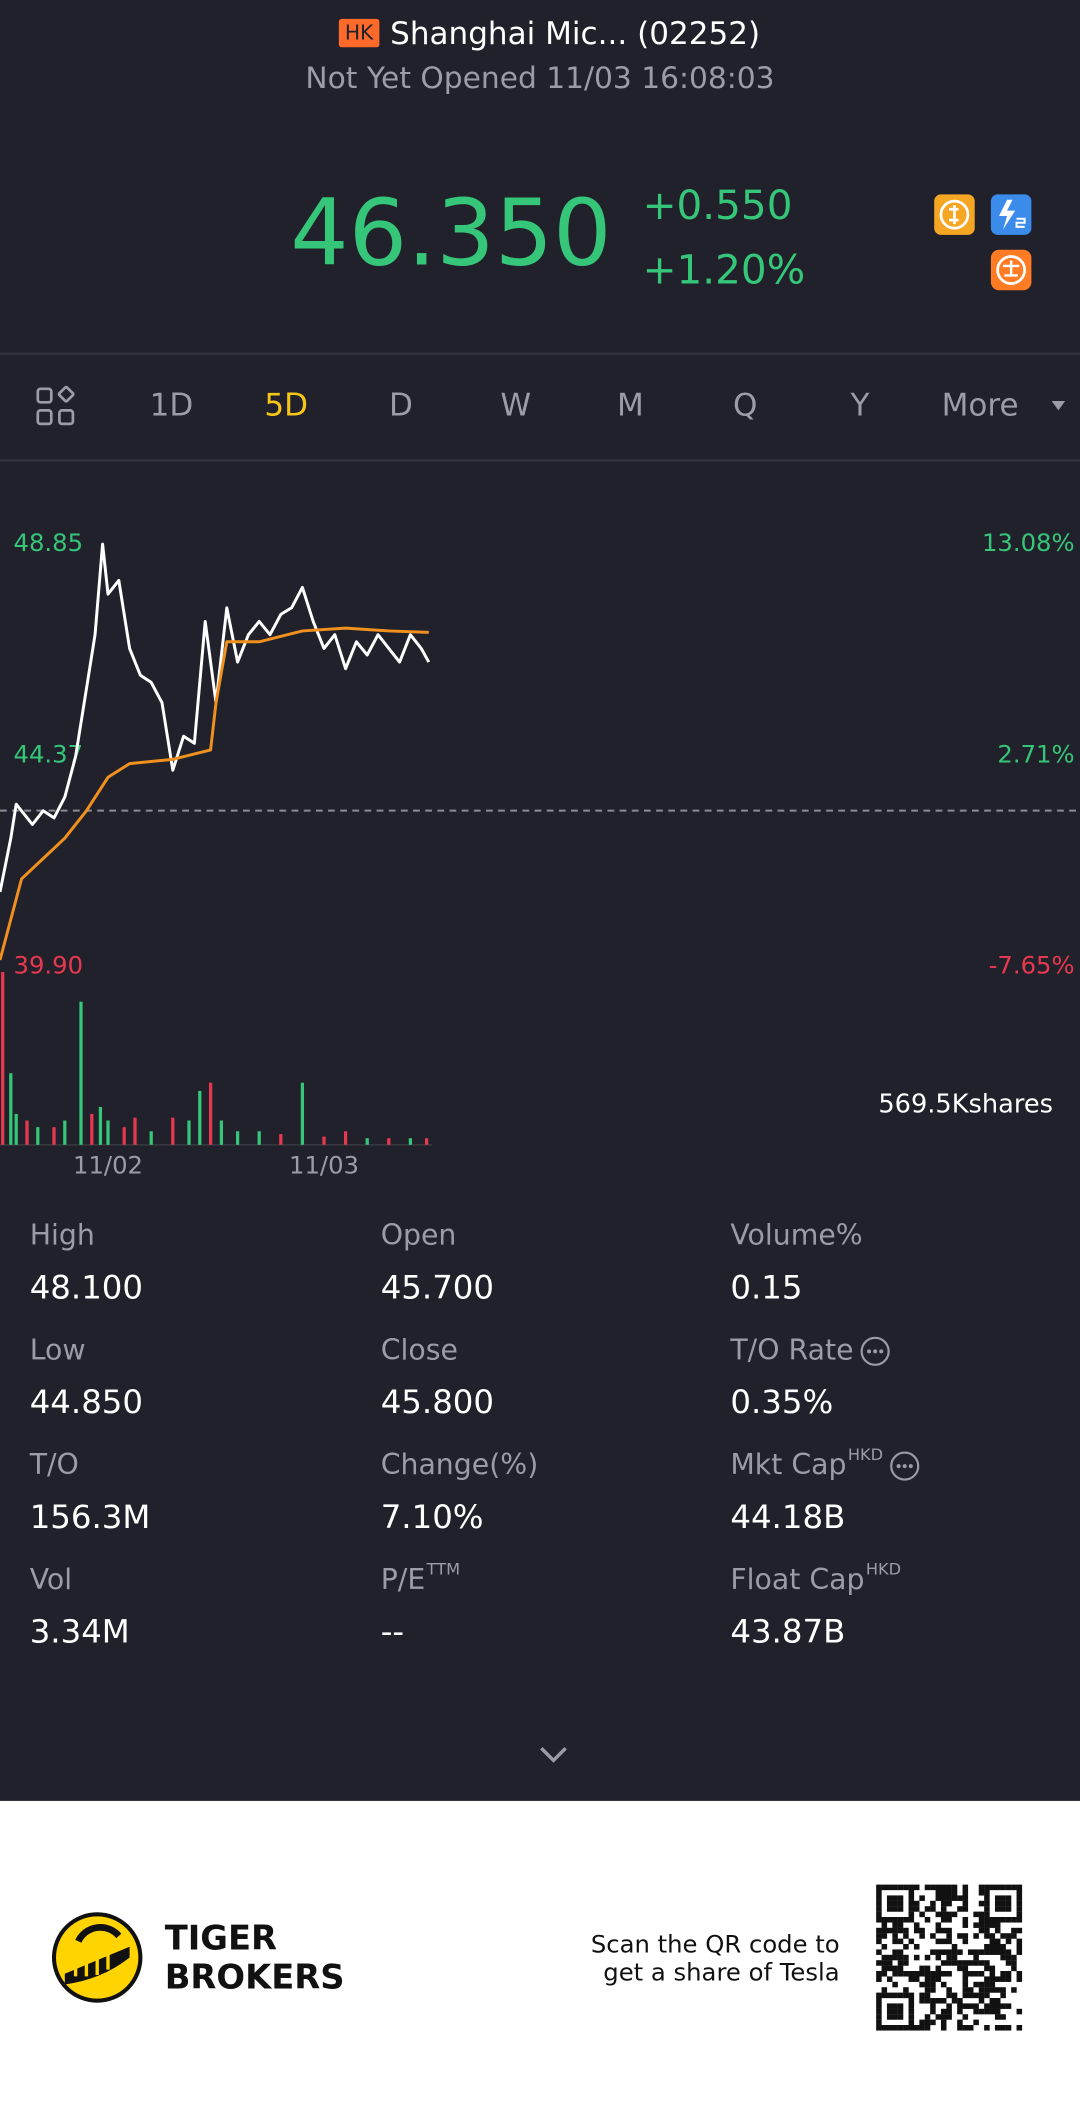 This screenshot has width=1080, height=2116. What do you see at coordinates (172, 405) in the screenshot?
I see `tab: 1D` at bounding box center [172, 405].